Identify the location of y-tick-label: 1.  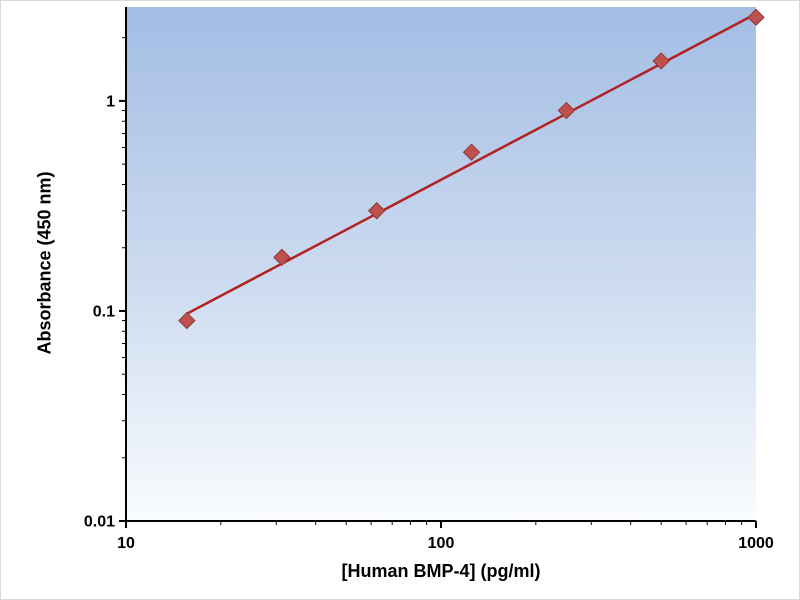
(110, 101).